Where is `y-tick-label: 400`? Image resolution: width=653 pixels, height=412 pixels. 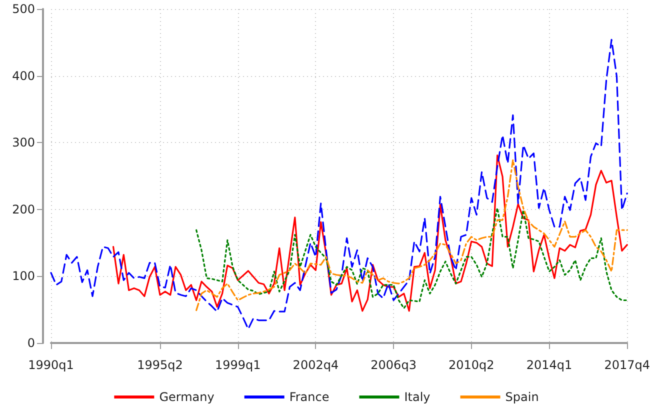 y-tick-label: 400 is located at coordinates (23, 75).